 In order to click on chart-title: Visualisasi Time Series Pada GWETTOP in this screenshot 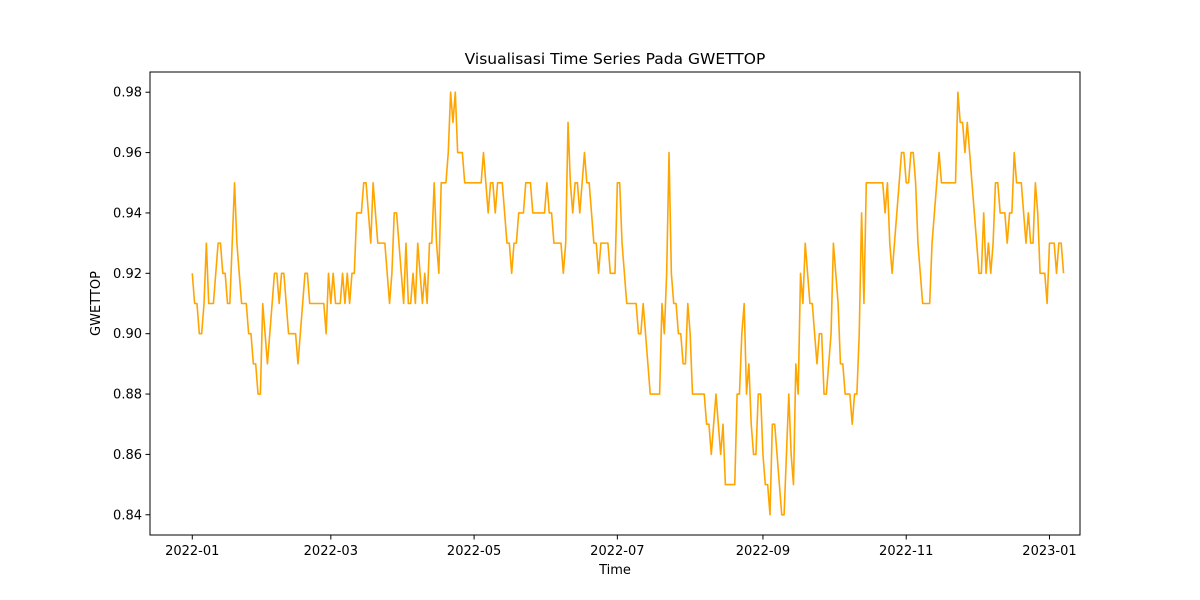, I will do `click(615, 59)`.